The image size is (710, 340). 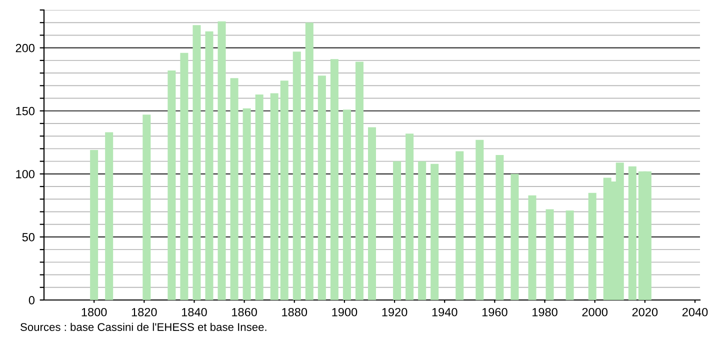 I want to click on x-tick-label: 1940, so click(x=445, y=312).